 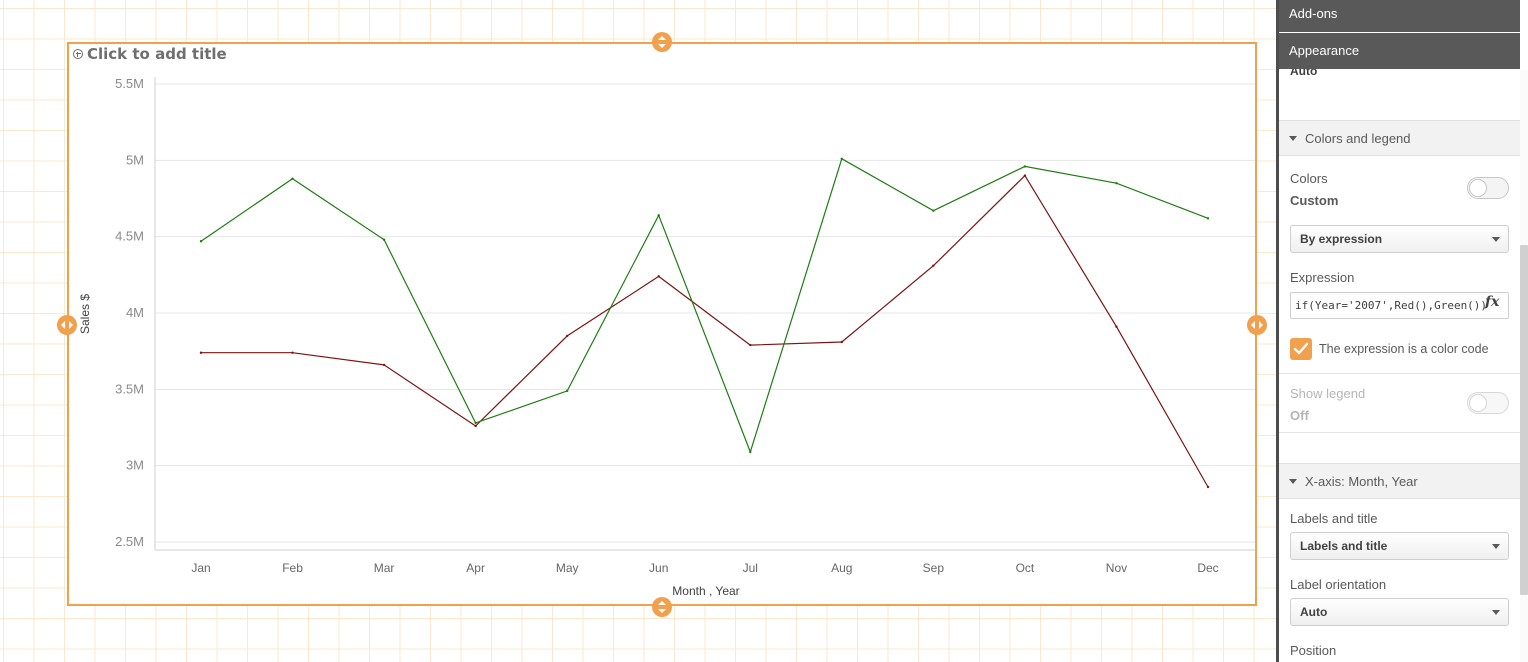 What do you see at coordinates (1025, 568) in the screenshot?
I see `x-tick-label: Oct` at bounding box center [1025, 568].